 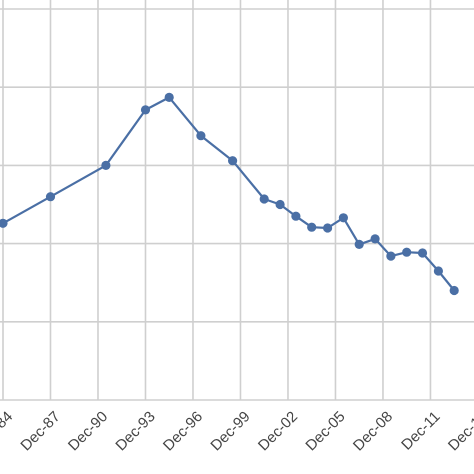 What do you see at coordinates (135, 431) in the screenshot?
I see `x-tick-label: Dec-93` at bounding box center [135, 431].